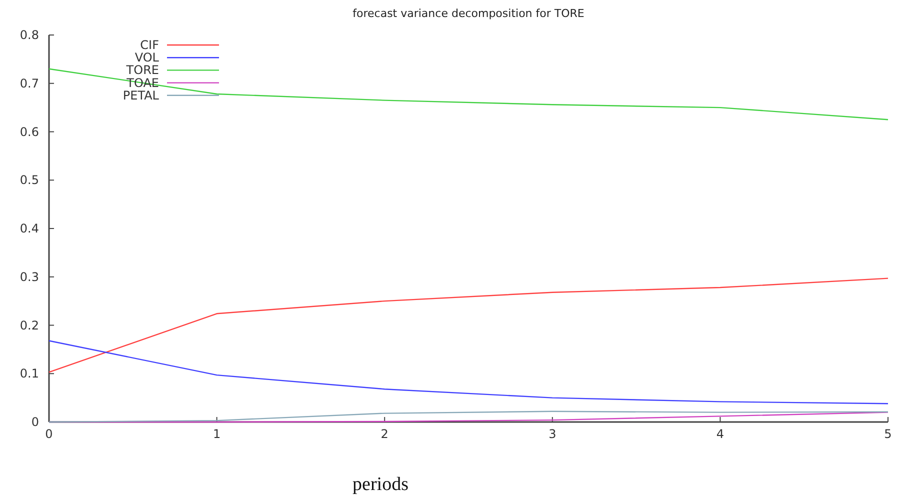 This screenshot has width=898, height=498. Describe the element at coordinates (150, 45) in the screenshot. I see `legend-label: CIF` at that location.